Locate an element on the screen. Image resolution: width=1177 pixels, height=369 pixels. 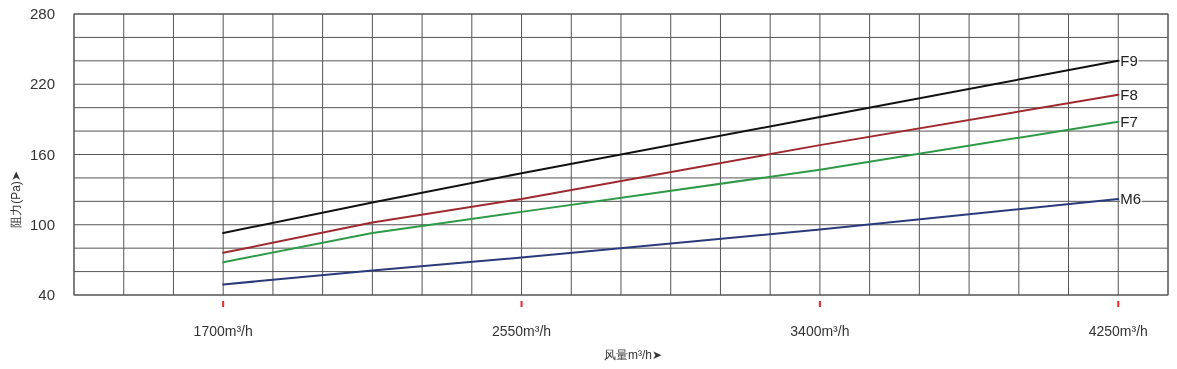
y-tick-label: 220 is located at coordinates (42, 84).